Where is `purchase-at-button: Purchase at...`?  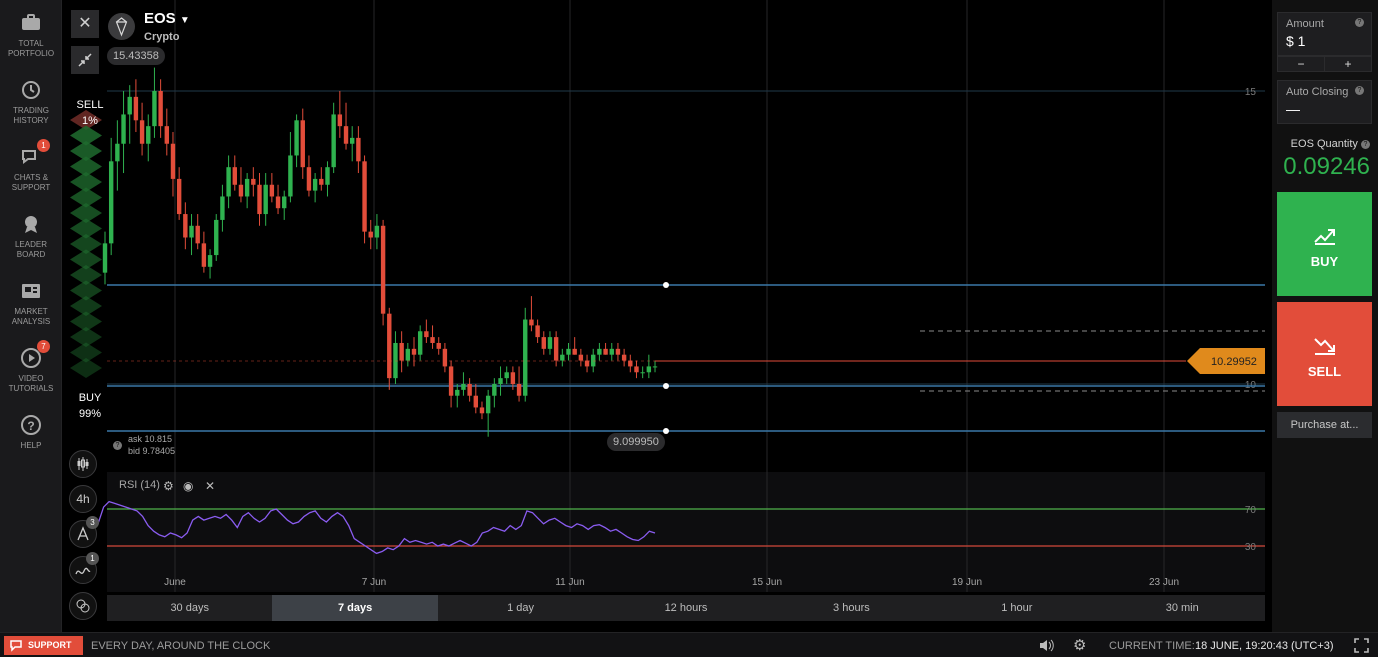
purchase-at-button: Purchase at... is located at coordinates (1324, 425).